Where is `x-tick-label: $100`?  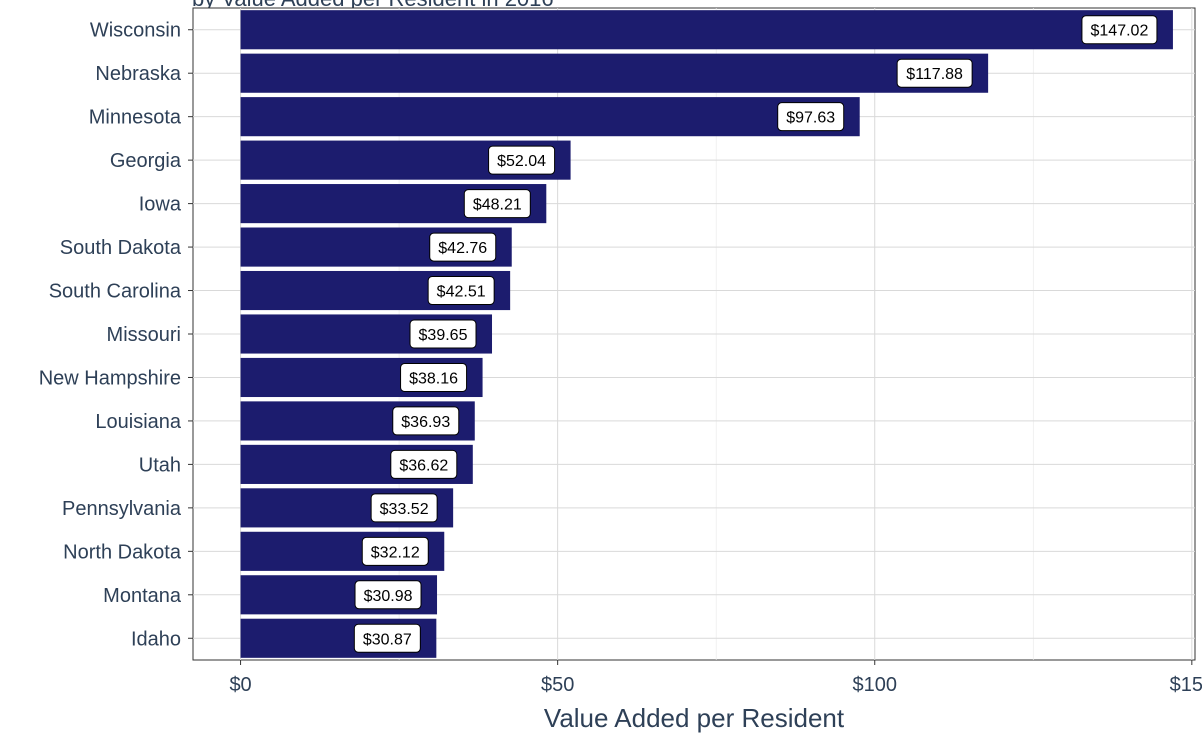
x-tick-label: $100 is located at coordinates (874, 685).